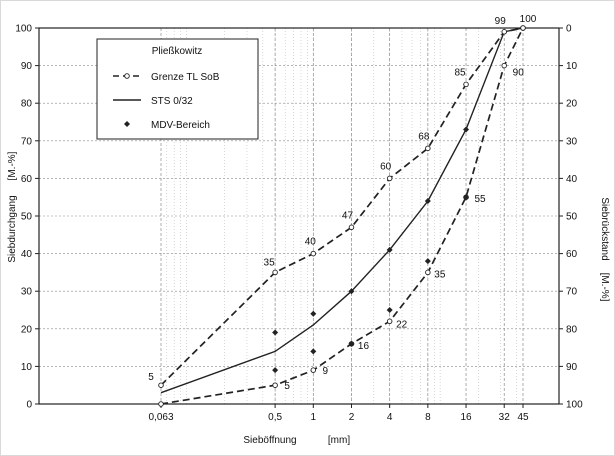  What do you see at coordinates (572, 217) in the screenshot?
I see `y2-tick-label: 50` at bounding box center [572, 217].